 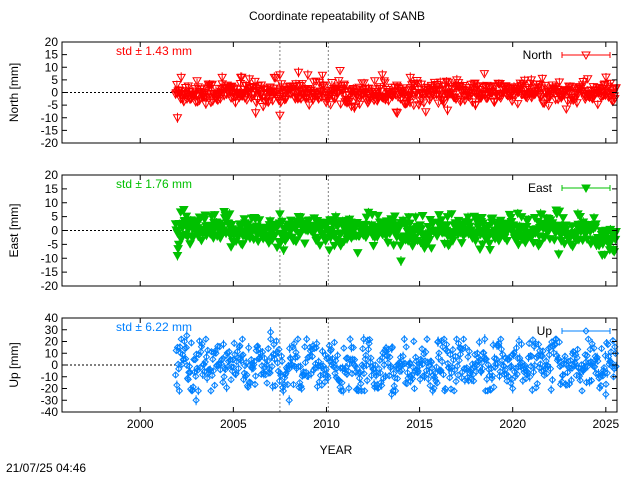 What do you see at coordinates (140, 424) in the screenshot?
I see `x-tick-label: 2000` at bounding box center [140, 424].